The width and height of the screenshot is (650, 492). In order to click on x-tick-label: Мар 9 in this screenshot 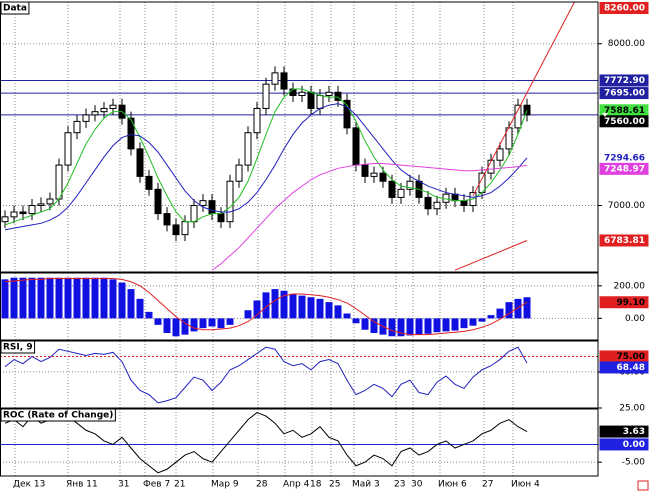, I will do `click(225, 485)`.